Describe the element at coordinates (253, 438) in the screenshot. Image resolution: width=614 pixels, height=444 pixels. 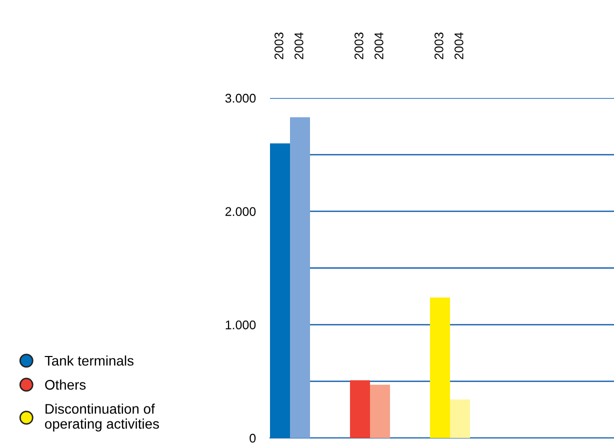
I see `y-tick-label: 0` at that location.